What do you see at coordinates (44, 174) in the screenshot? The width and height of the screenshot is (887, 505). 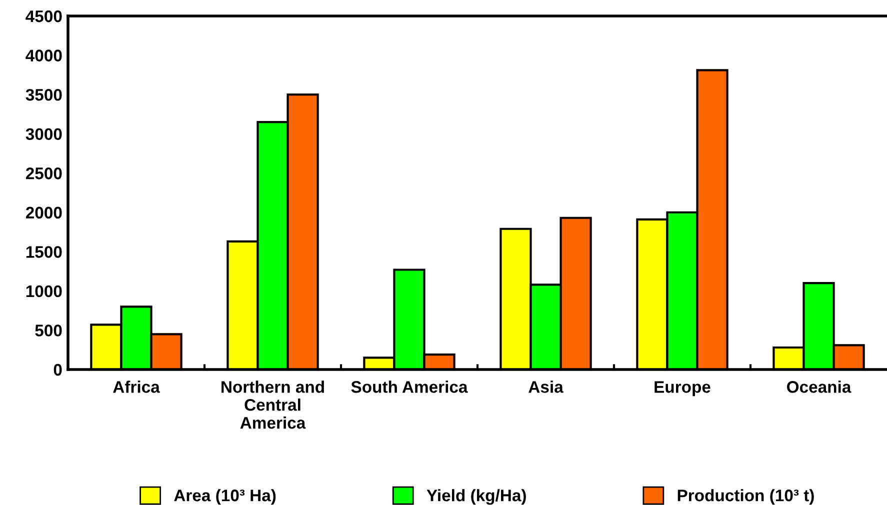 I see `y-tick-label: 2500` at bounding box center [44, 174].